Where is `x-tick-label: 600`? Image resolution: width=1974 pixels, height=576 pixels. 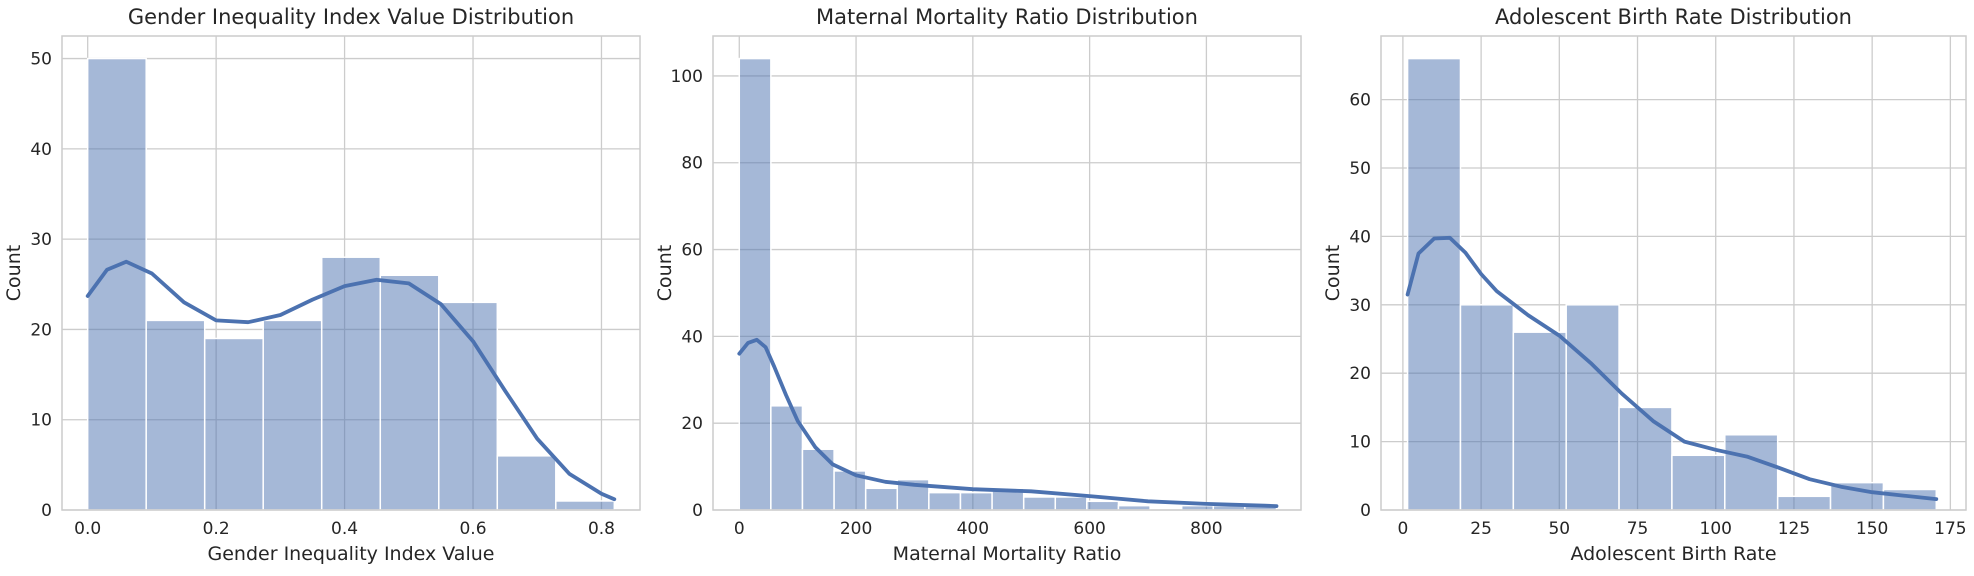 x-tick-label: 600 is located at coordinates (1089, 529).